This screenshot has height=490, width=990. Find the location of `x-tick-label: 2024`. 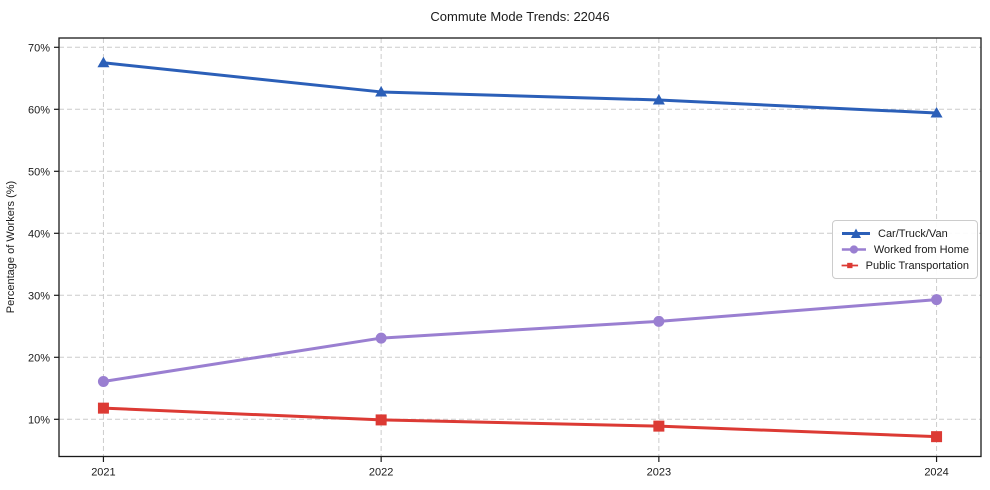

x-tick-label: 2024 is located at coordinates (936, 473).